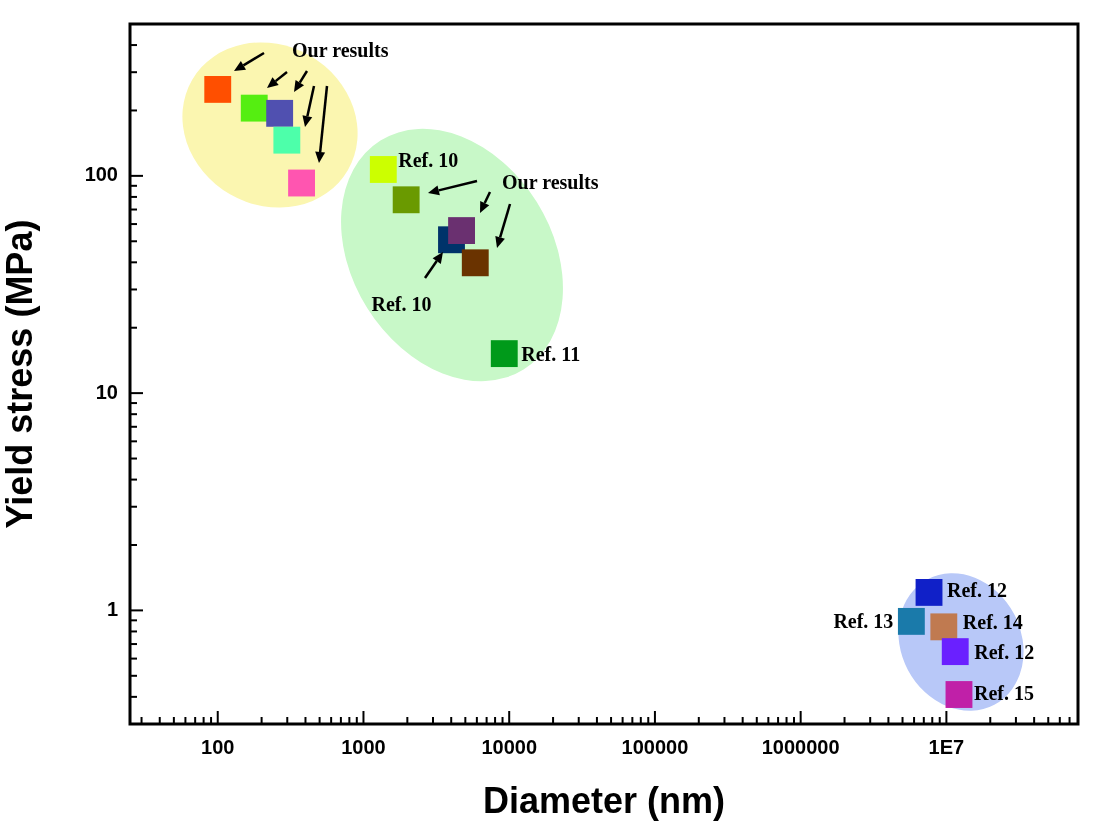  What do you see at coordinates (551, 353) in the screenshot?
I see `annotation: Ref. 11` at bounding box center [551, 353].